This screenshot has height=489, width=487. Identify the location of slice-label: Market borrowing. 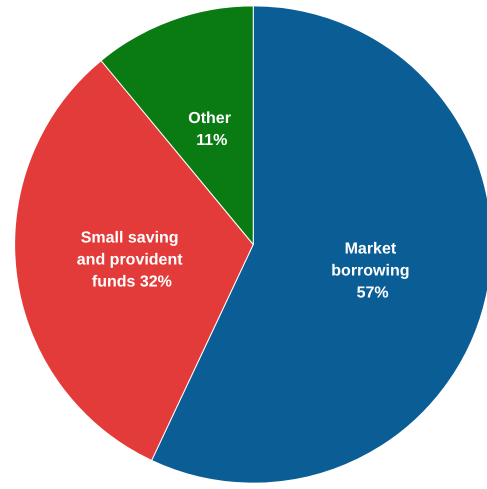
(372, 260).